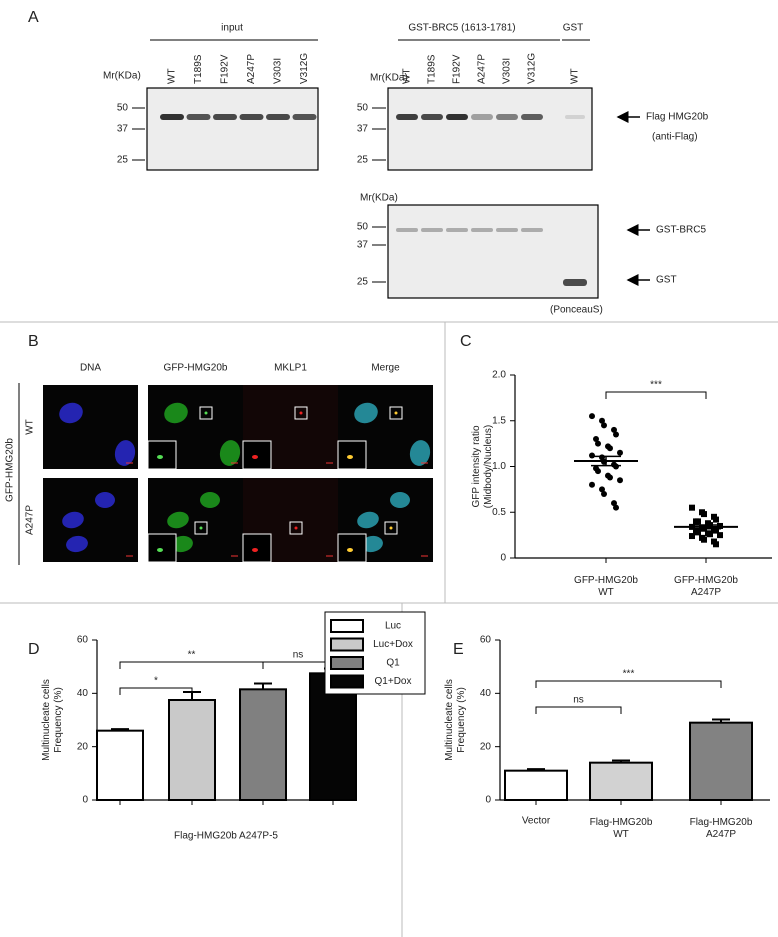 The width and height of the screenshot is (778, 937). I want to click on y-tick-label: 0.5, so click(499, 512).